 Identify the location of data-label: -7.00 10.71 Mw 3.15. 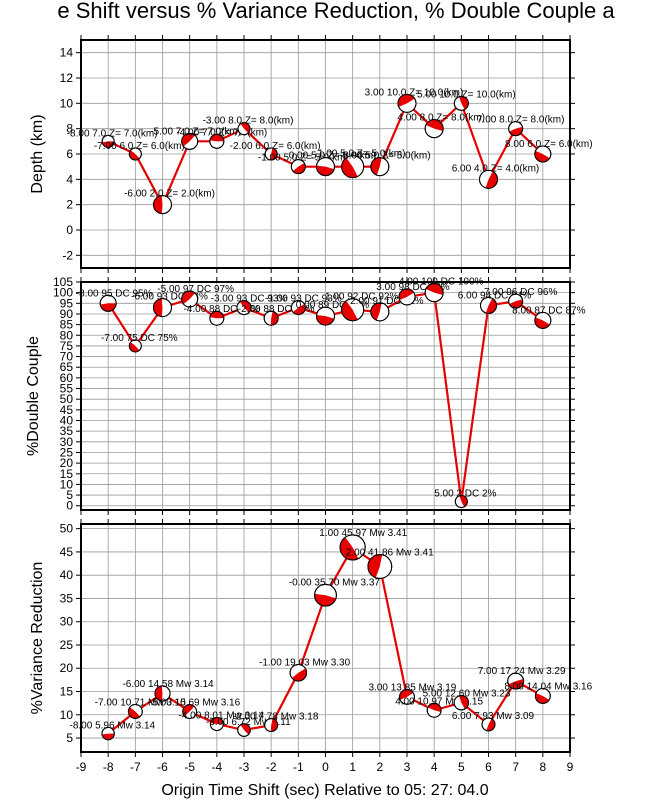
(141, 703).